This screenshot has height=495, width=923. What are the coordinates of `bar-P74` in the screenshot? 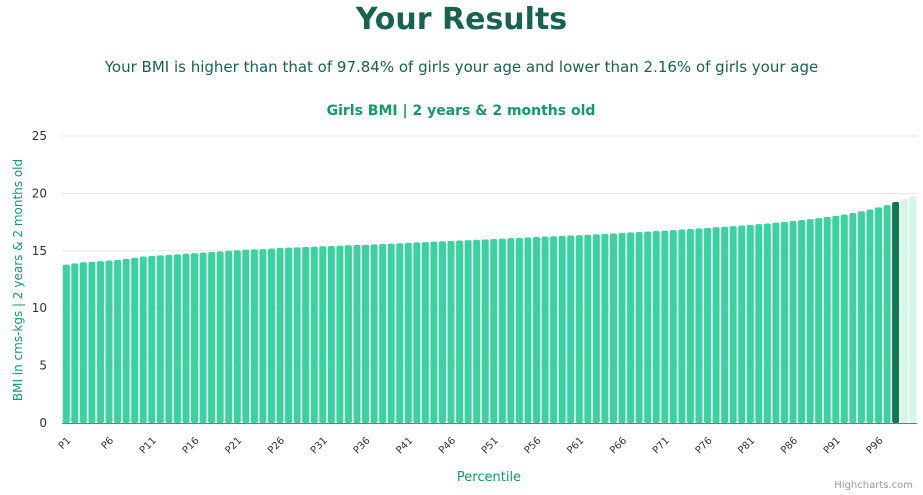 It's located at (690, 325).